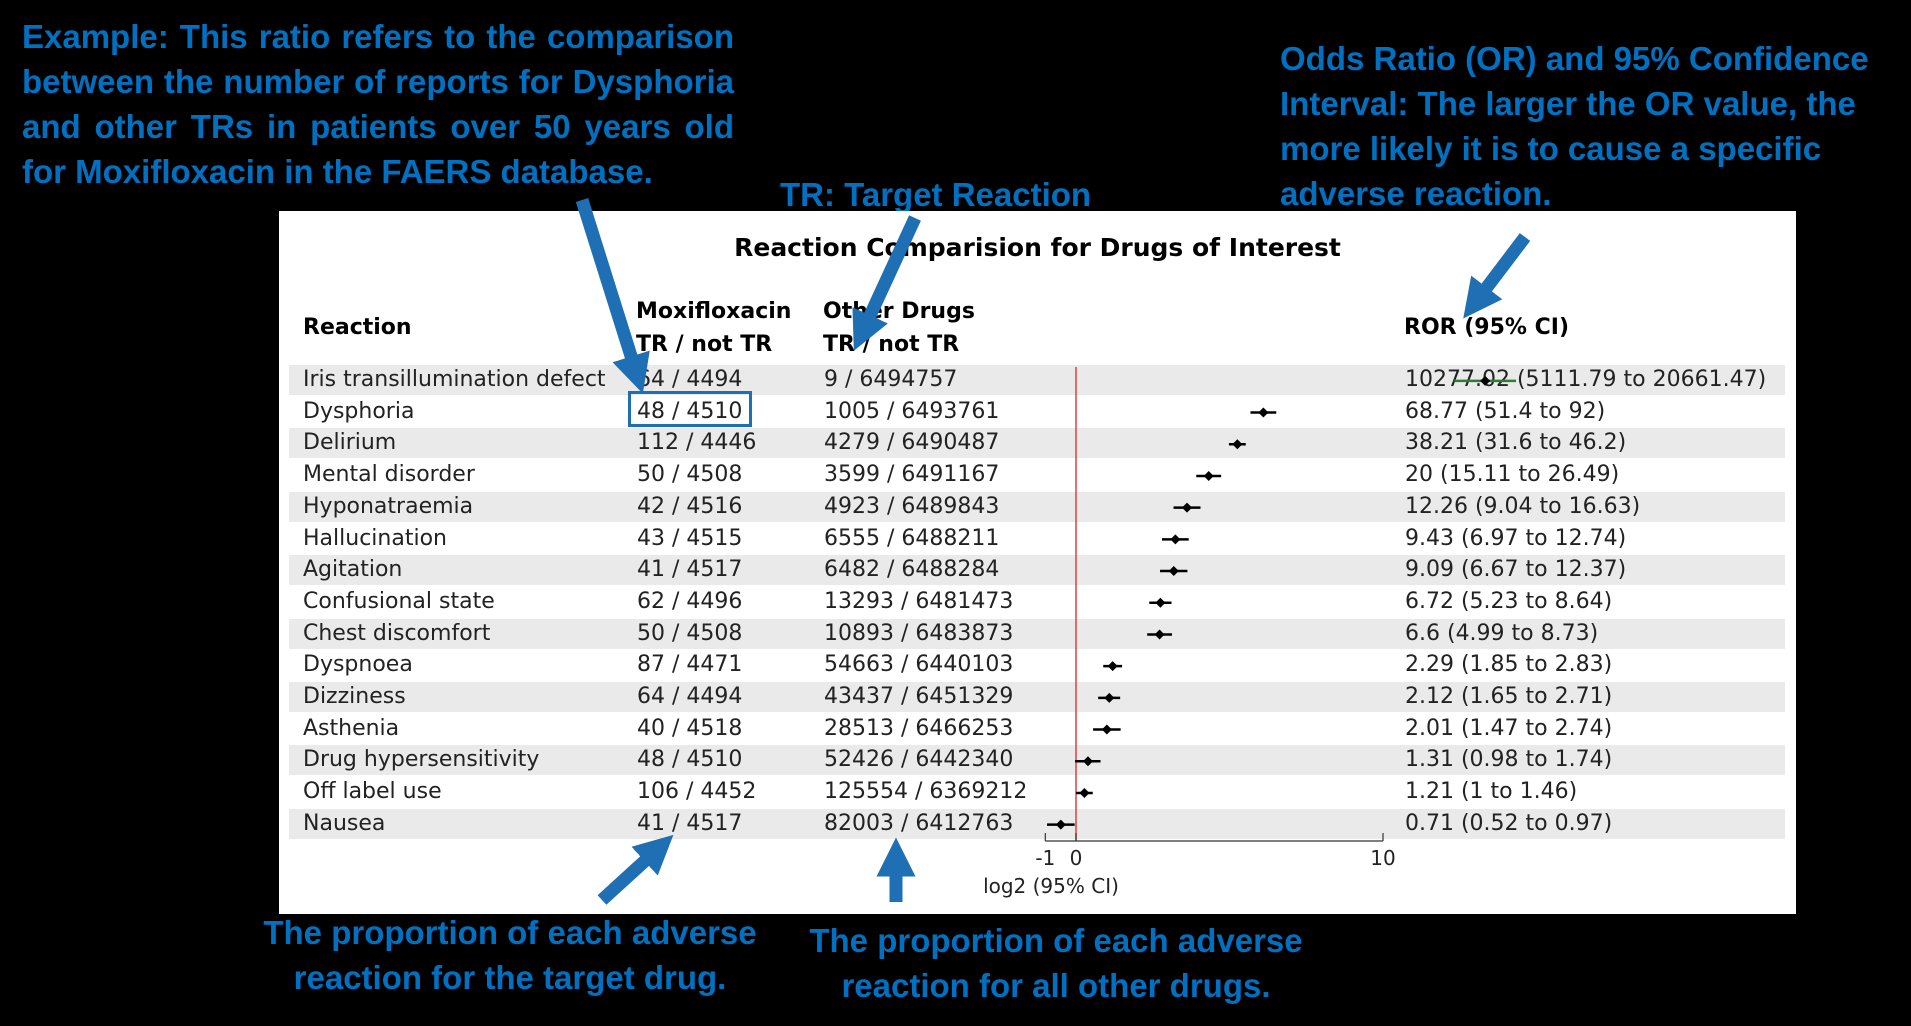 Image resolution: width=1911 pixels, height=1026 pixels. What do you see at coordinates (912, 475) in the screenshot?
I see `other-drugs-count: 3599 / 6491167` at bounding box center [912, 475].